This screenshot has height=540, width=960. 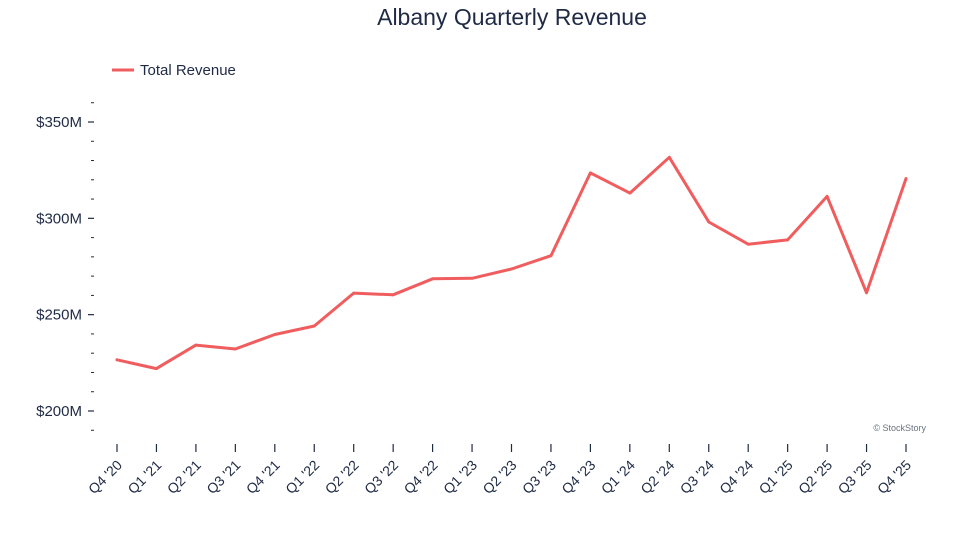 I want to click on x-tick-label: Q4 '21, so click(x=263, y=477).